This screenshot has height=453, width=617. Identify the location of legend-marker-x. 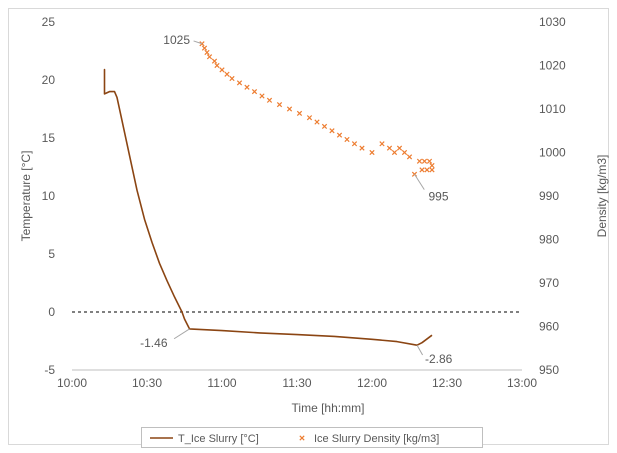
(302, 438).